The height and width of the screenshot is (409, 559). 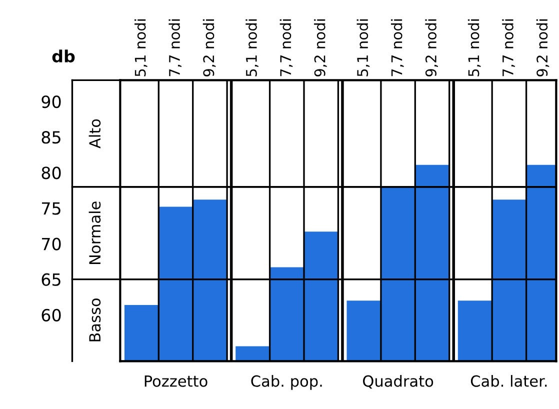 I want to click on band-label: Basso, so click(x=95, y=320).